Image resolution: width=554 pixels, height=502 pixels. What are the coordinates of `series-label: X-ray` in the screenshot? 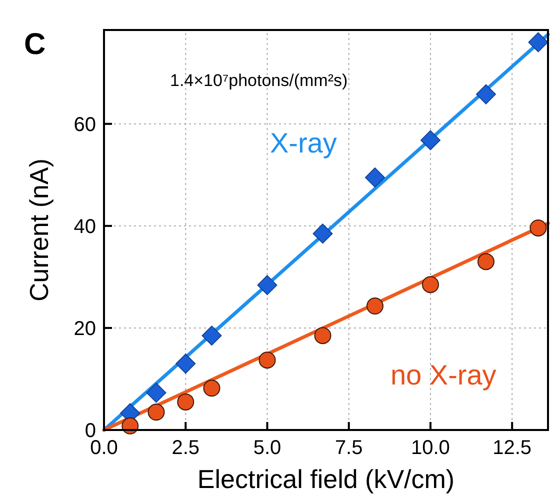 It's located at (303, 142).